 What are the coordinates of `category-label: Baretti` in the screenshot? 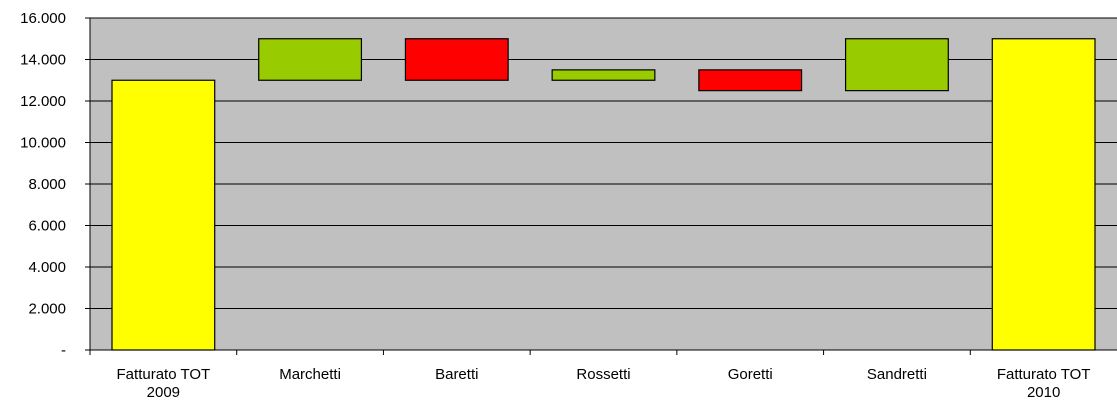 It's located at (456, 374).